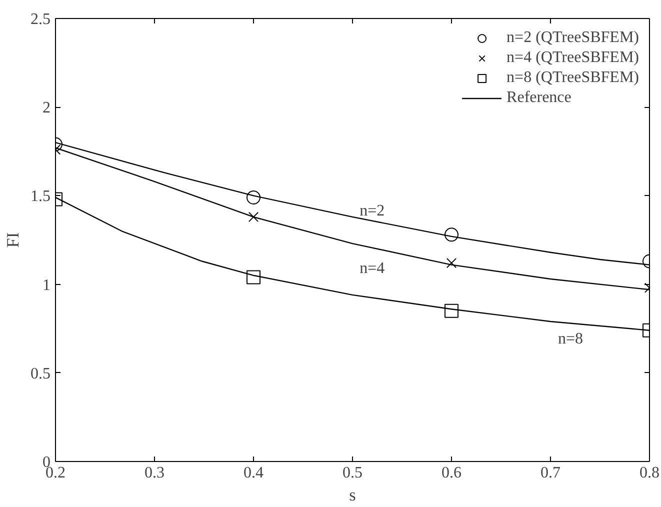 This screenshot has width=661, height=507. I want to click on annotation: n=2, so click(372, 211).